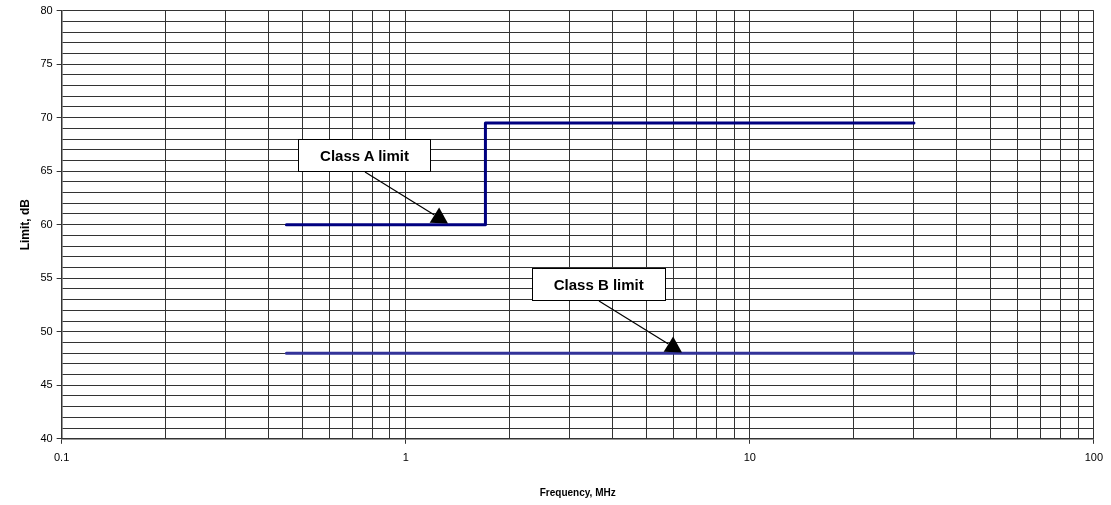 The image size is (1111, 505). I want to click on x-axis-title: Frequency, MHz, so click(577, 492).